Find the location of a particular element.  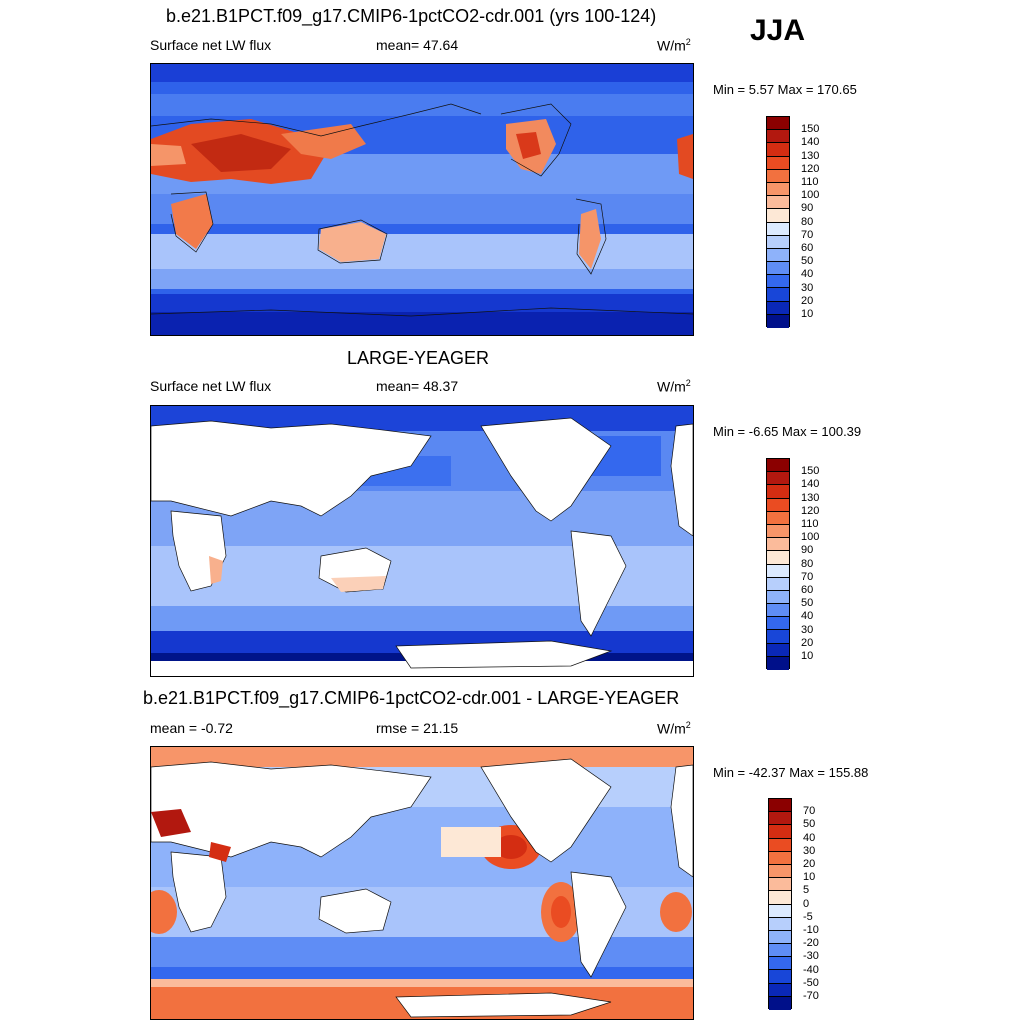

panel-top-map is located at coordinates (422, 199).